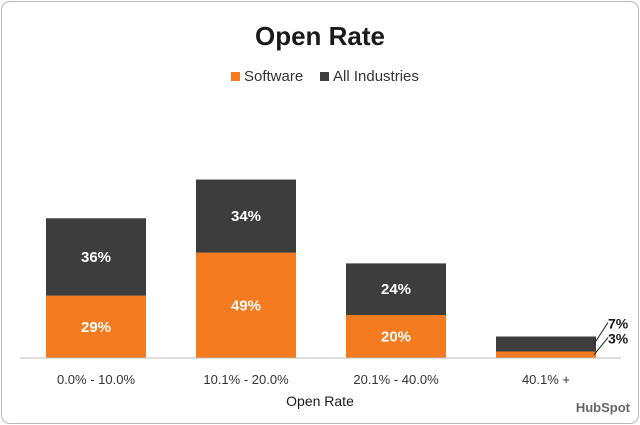  I want to click on legend-swatch-all-industries, so click(324, 76).